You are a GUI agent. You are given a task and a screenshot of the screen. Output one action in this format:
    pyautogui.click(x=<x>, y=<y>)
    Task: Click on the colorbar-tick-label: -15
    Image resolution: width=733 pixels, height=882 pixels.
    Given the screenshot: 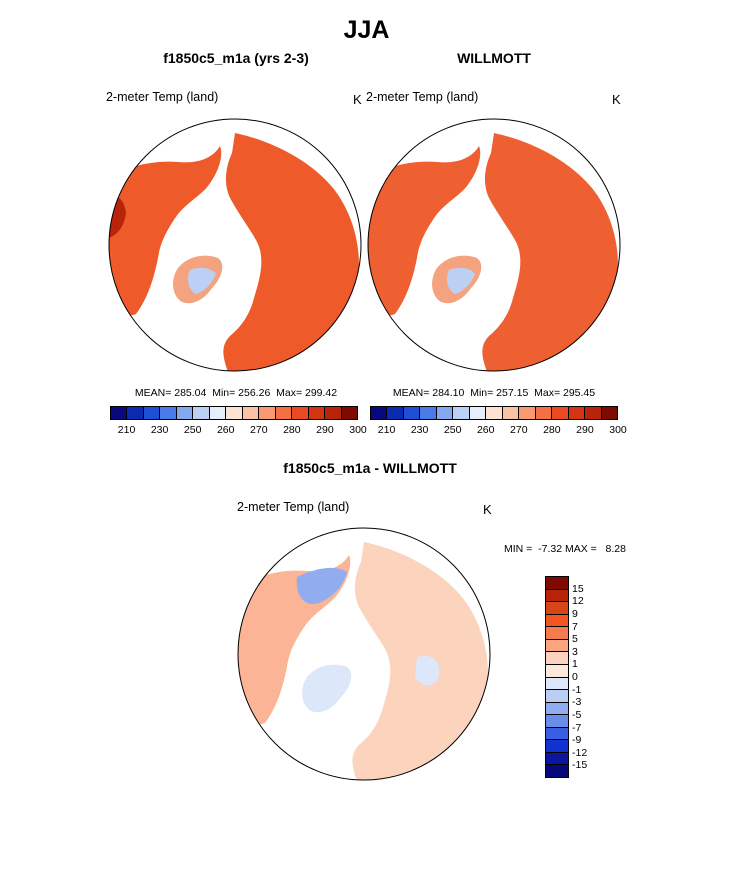 What is the action you would take?
    pyautogui.click(x=580, y=765)
    